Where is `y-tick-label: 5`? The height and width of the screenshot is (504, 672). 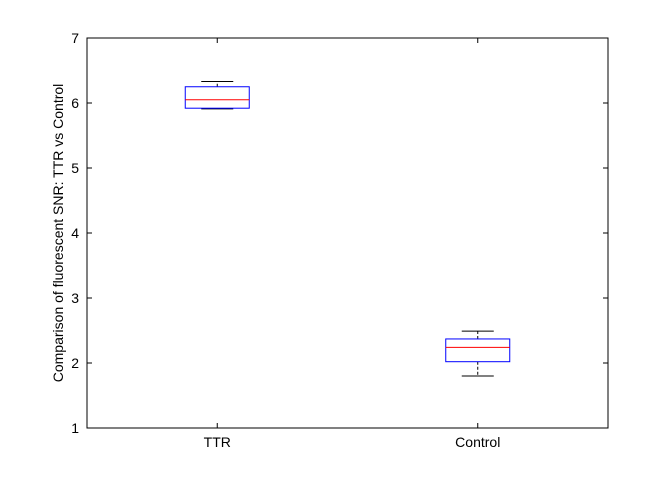 y-tick-label: 5 is located at coordinates (75, 168).